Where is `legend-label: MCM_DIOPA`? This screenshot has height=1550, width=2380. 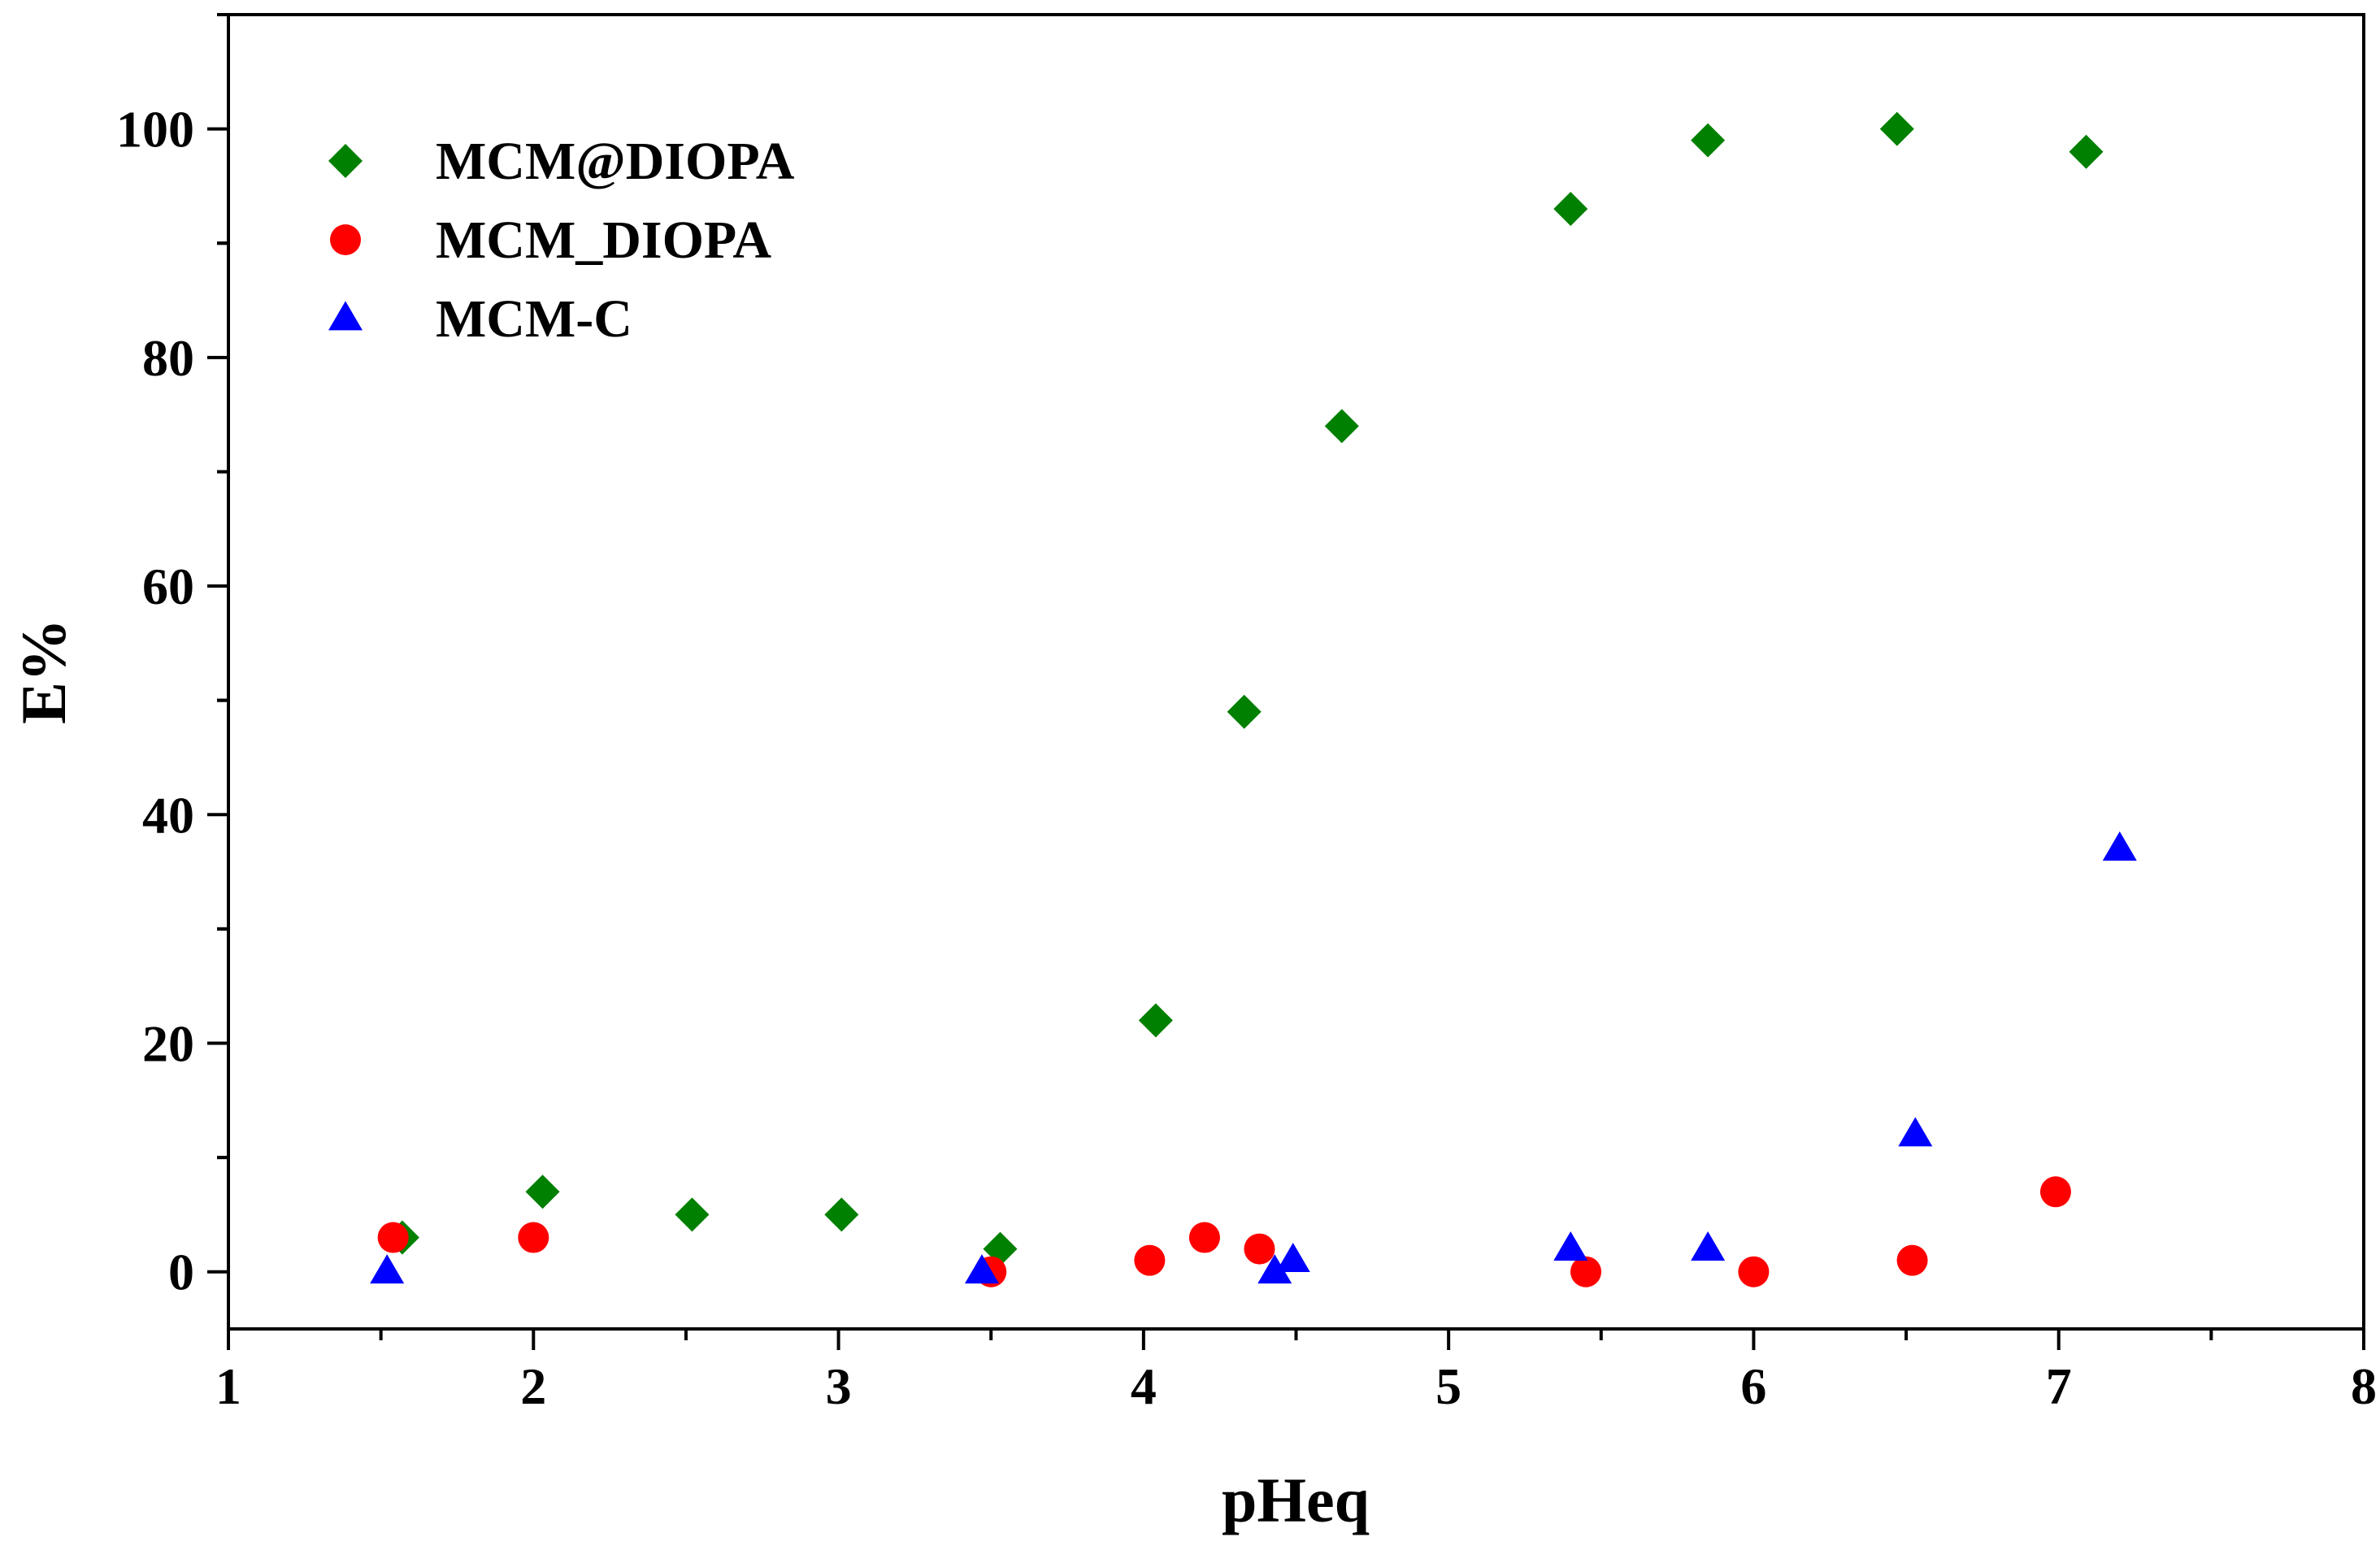 legend-label: MCM_DIOPA is located at coordinates (603, 240).